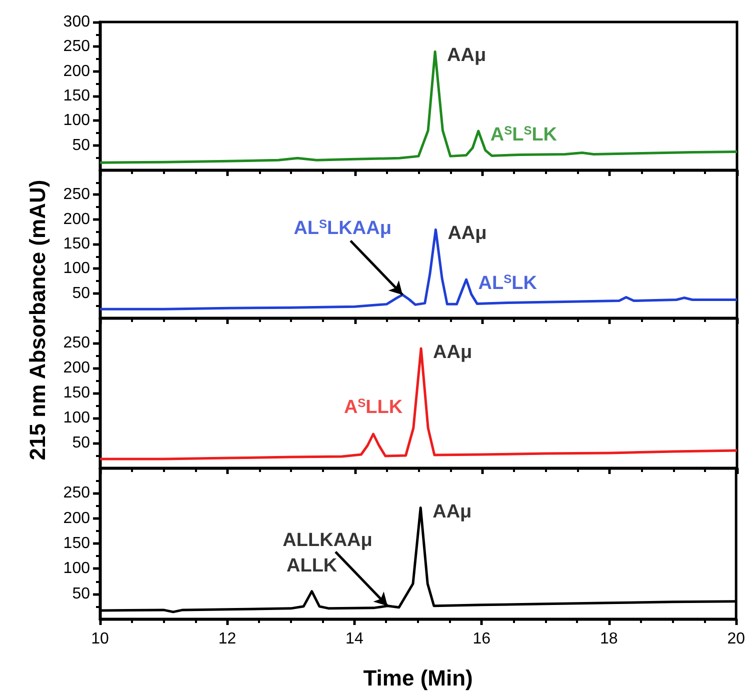 This screenshot has height=694, width=748. I want to click on annotation: ALLKAAμ, so click(327, 540).